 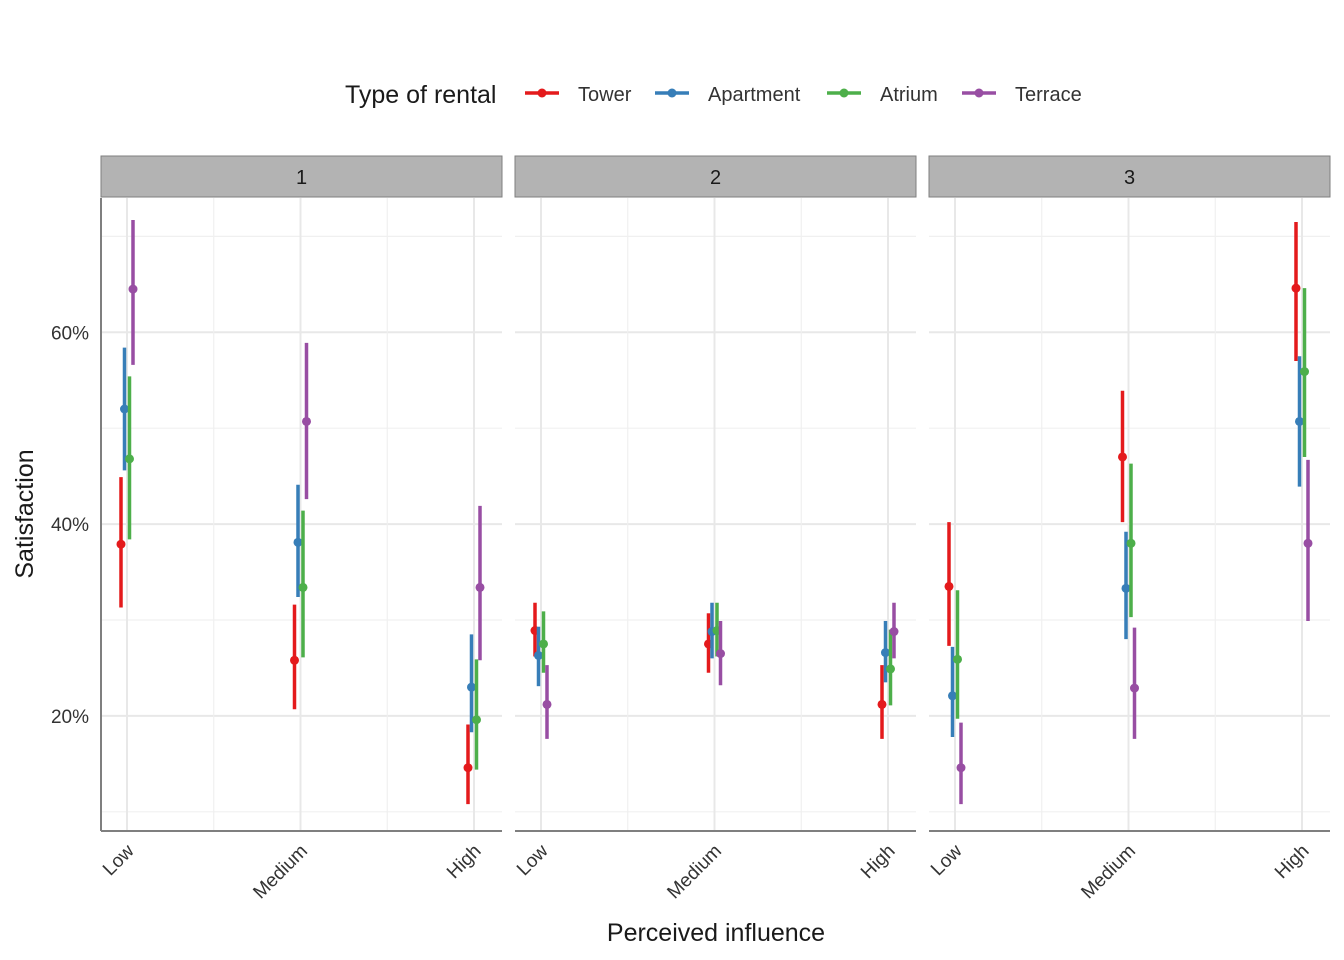 I want to click on facet-strip-label: 1, so click(x=301, y=178).